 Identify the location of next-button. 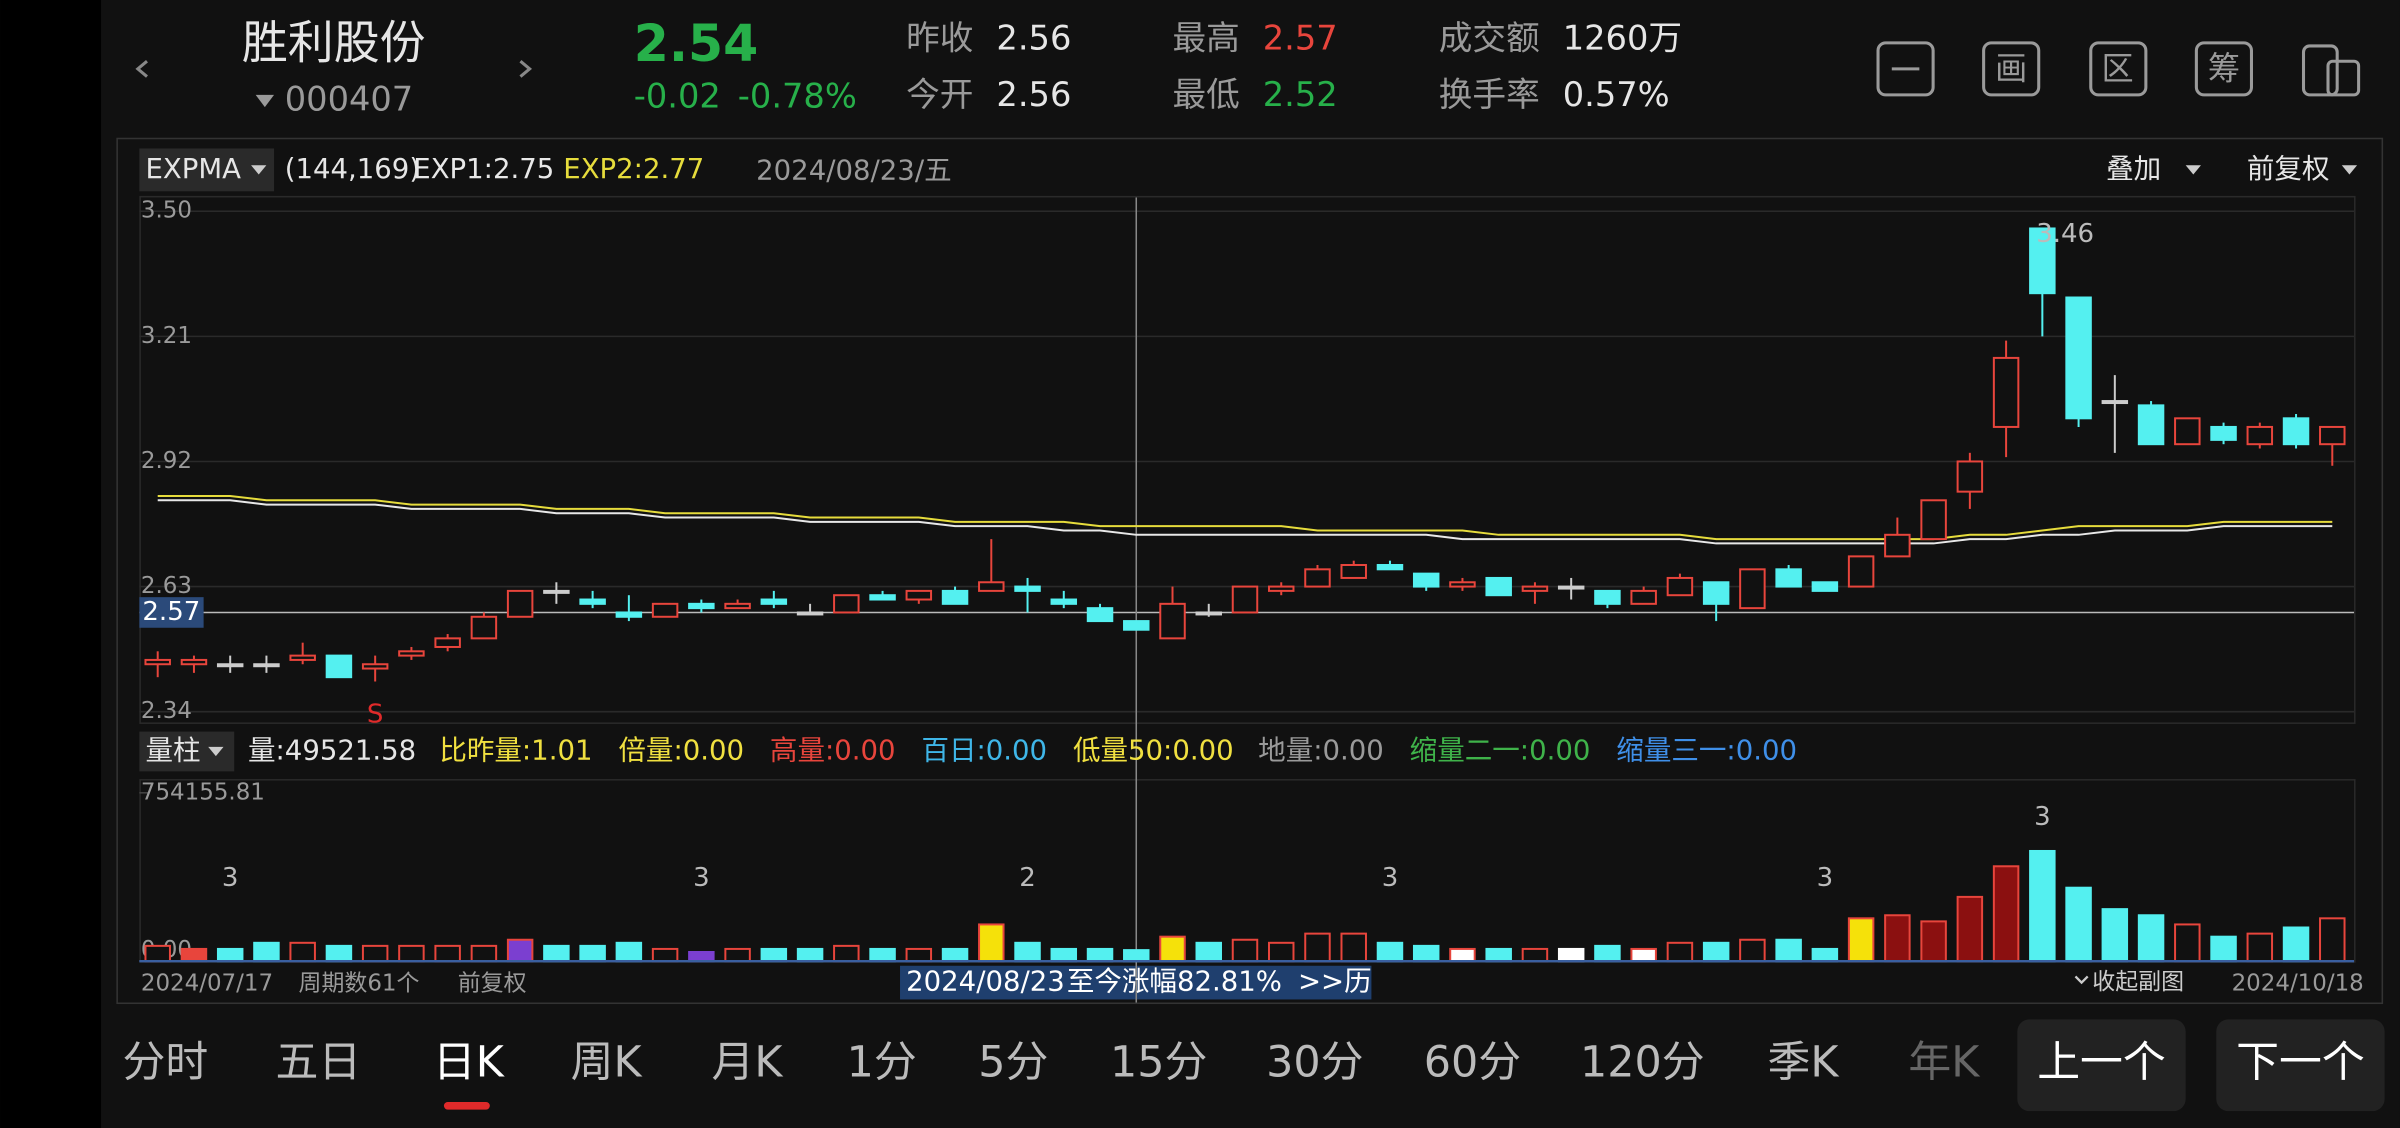
(2300, 1065).